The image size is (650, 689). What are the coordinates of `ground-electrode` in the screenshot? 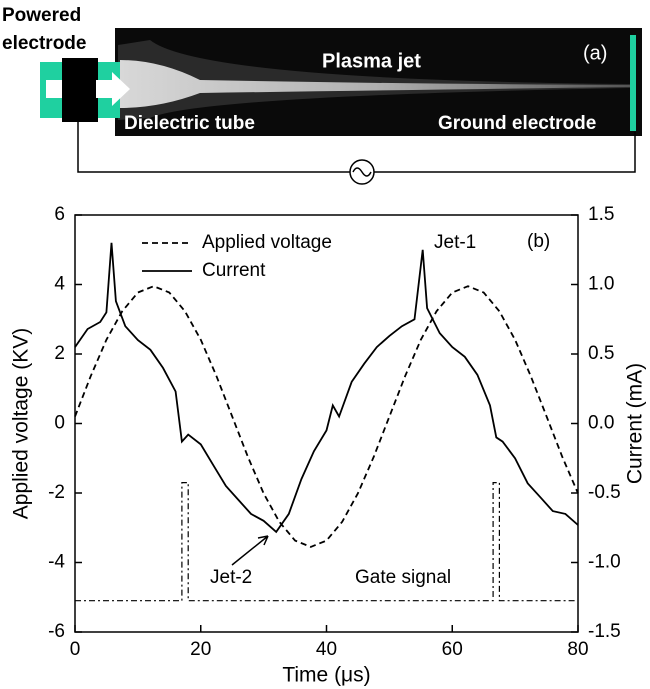 It's located at (633, 83).